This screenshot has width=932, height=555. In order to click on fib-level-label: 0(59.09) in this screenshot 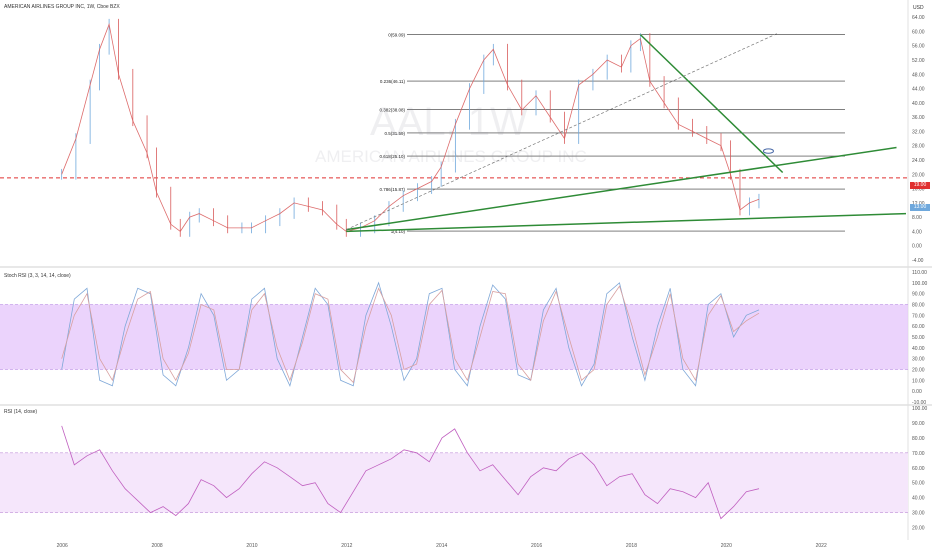, I will do `click(396, 35)`.